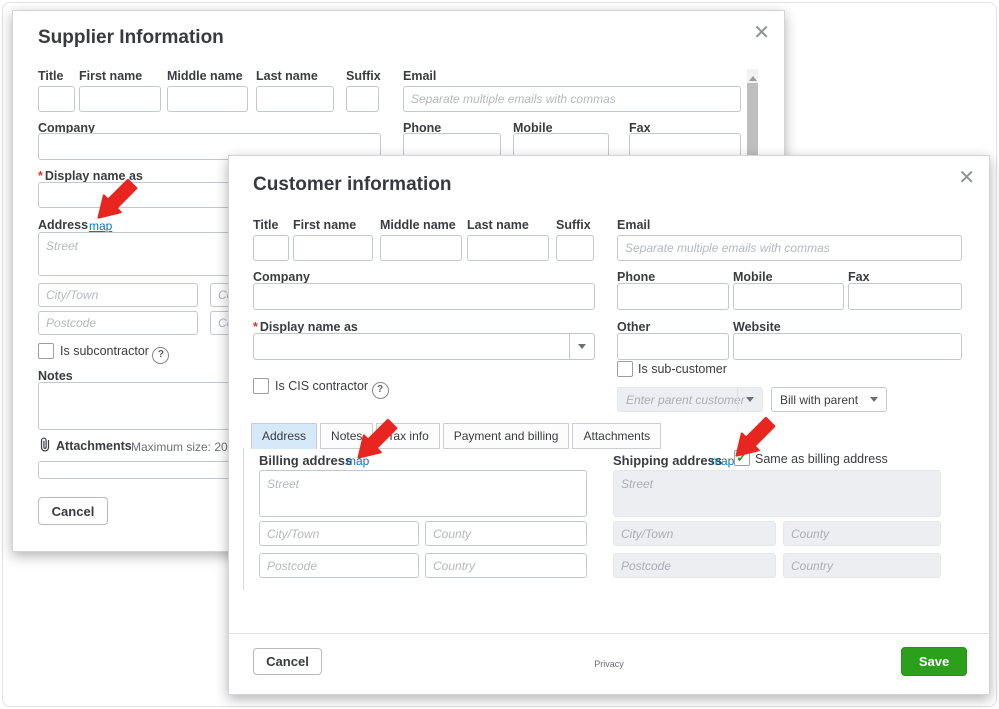  I want to click on tab-attachments: Attachments, so click(617, 436).